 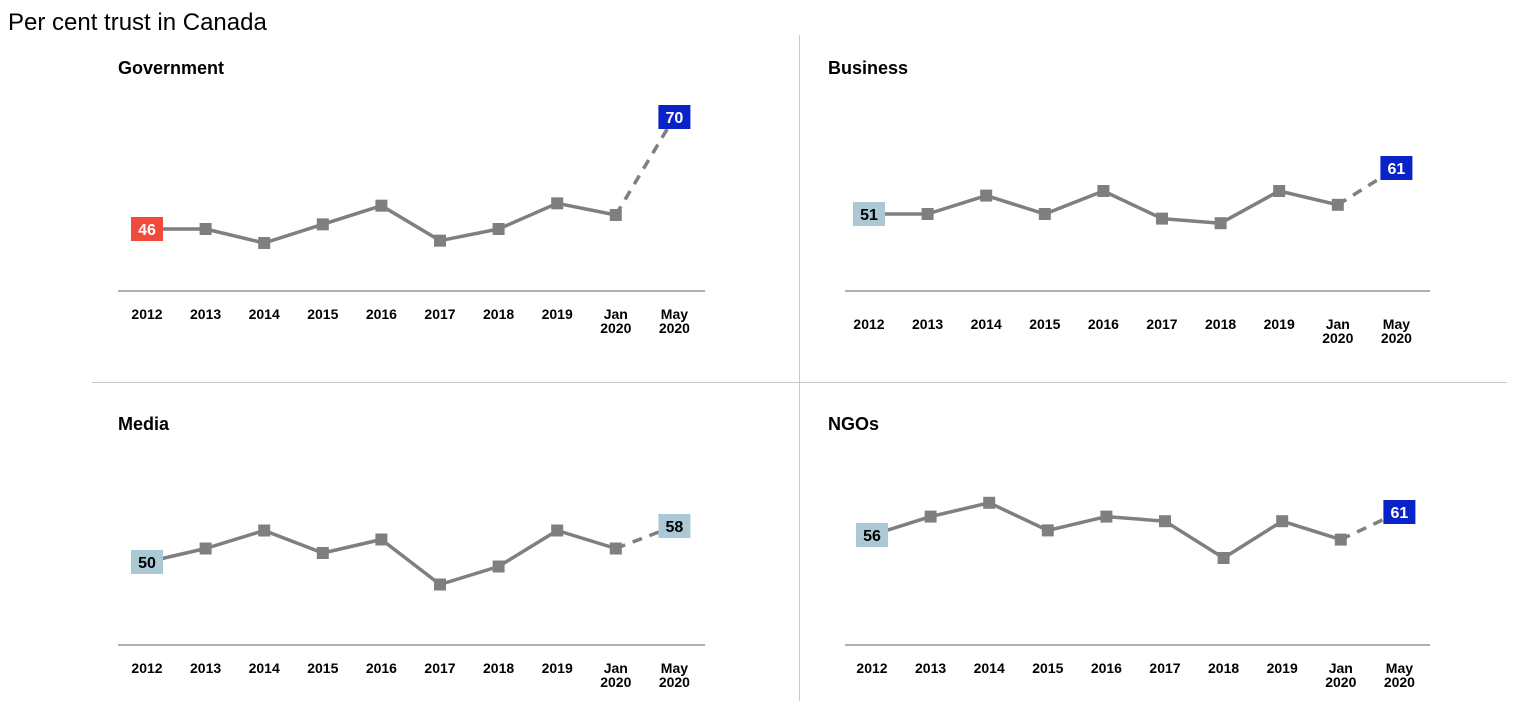 I want to click on data-label: 46, so click(x=147, y=230).